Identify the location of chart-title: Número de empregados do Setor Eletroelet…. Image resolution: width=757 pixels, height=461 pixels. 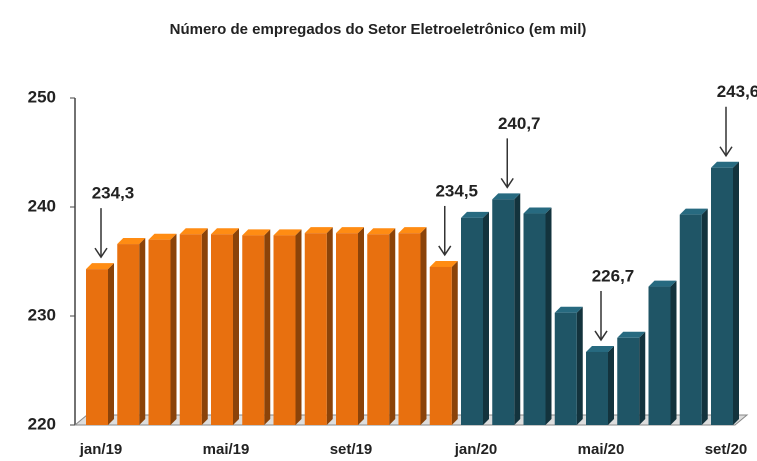
(378, 29).